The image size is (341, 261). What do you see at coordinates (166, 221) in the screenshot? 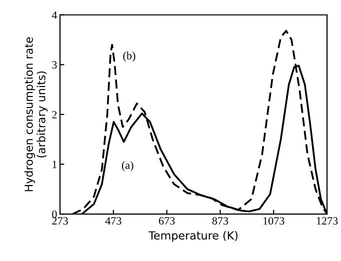
I see `x-tick-label: 673` at bounding box center [166, 221].